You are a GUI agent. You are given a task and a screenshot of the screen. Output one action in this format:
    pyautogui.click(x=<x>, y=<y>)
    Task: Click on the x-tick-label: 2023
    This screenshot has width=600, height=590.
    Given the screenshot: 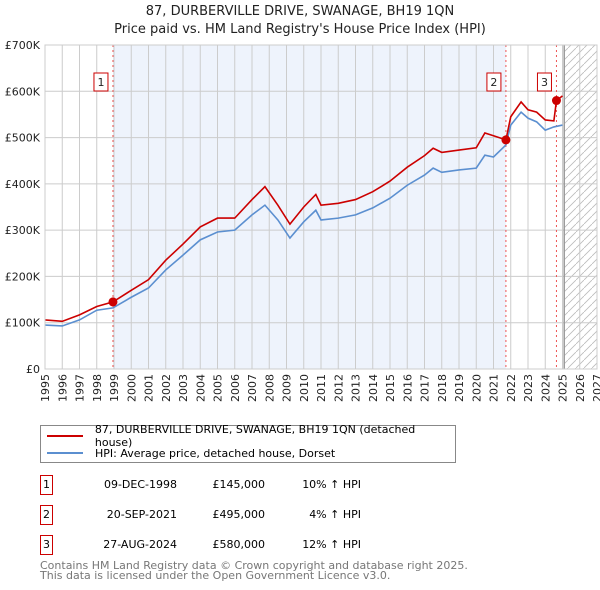 What is the action you would take?
    pyautogui.click(x=528, y=388)
    